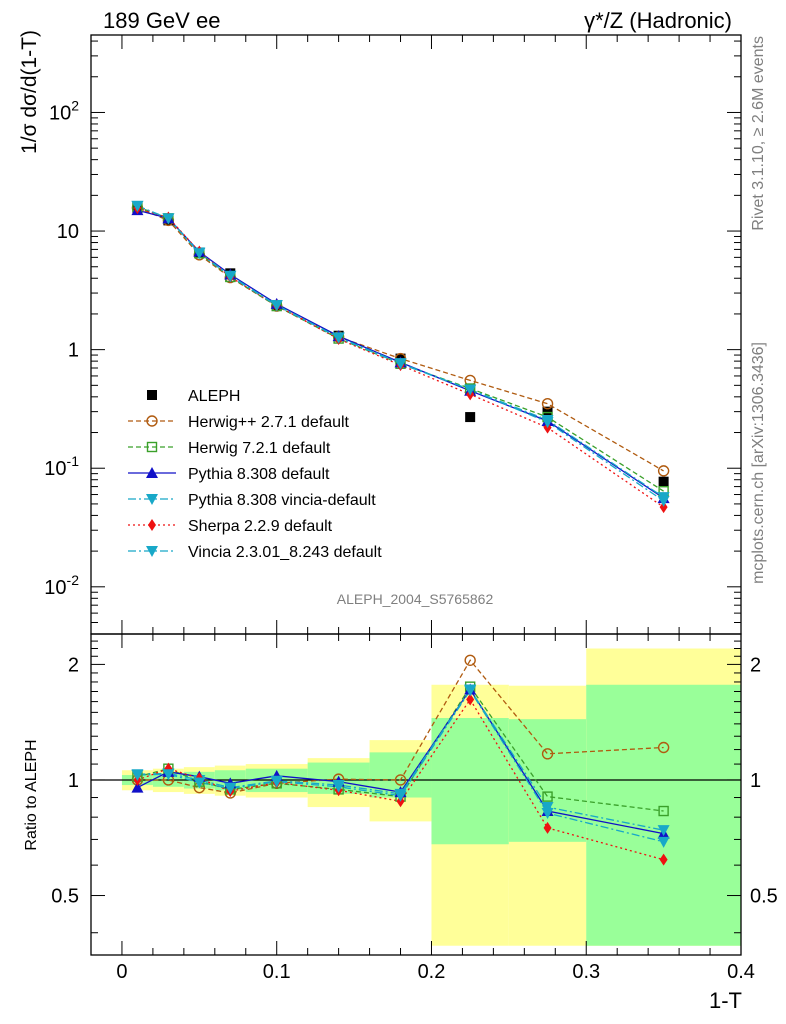 This screenshot has height=1024, width=786. I want to click on legend-aleph-label: ALEPH, so click(214, 396).